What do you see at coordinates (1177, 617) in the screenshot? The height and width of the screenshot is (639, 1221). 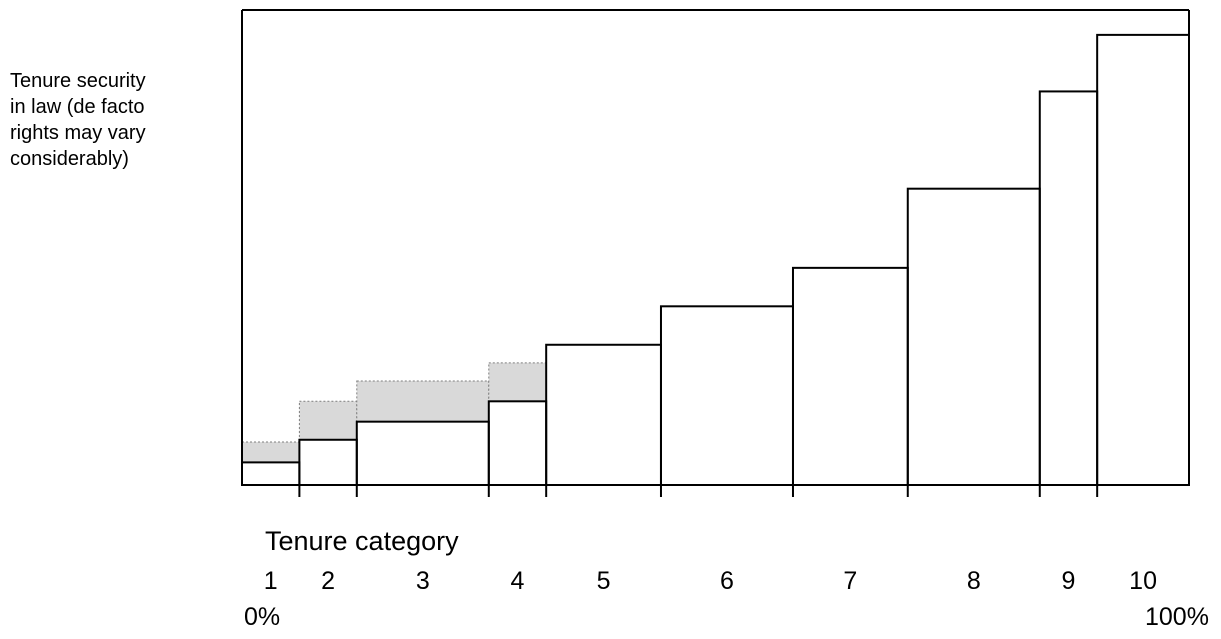 I see `x-end-label: 100%` at bounding box center [1177, 617].